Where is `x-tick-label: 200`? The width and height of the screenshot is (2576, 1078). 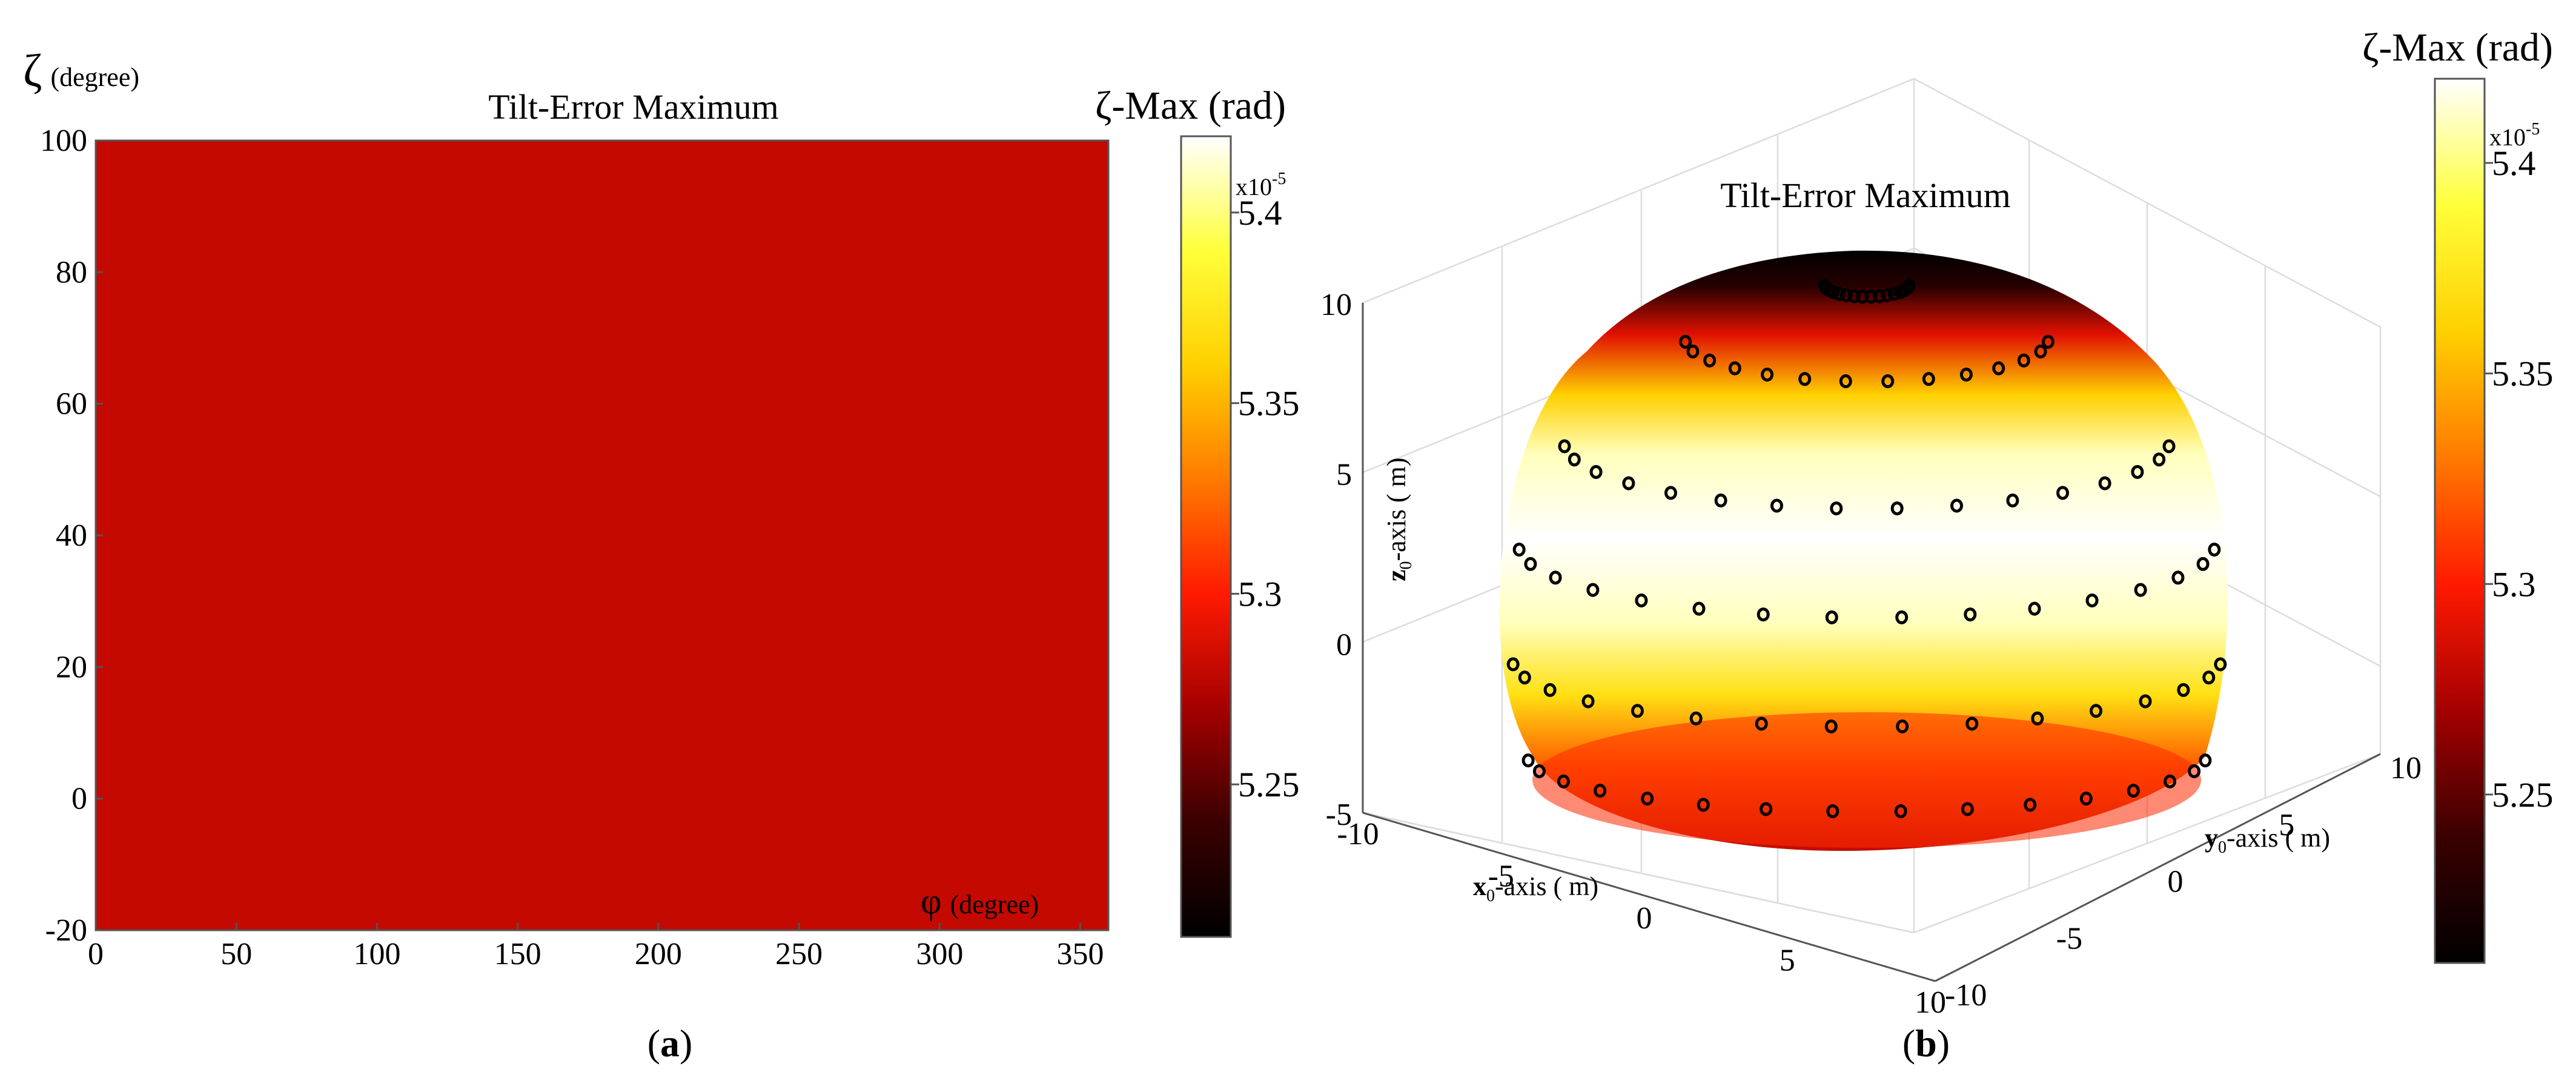
x-tick-label: 200 is located at coordinates (658, 954).